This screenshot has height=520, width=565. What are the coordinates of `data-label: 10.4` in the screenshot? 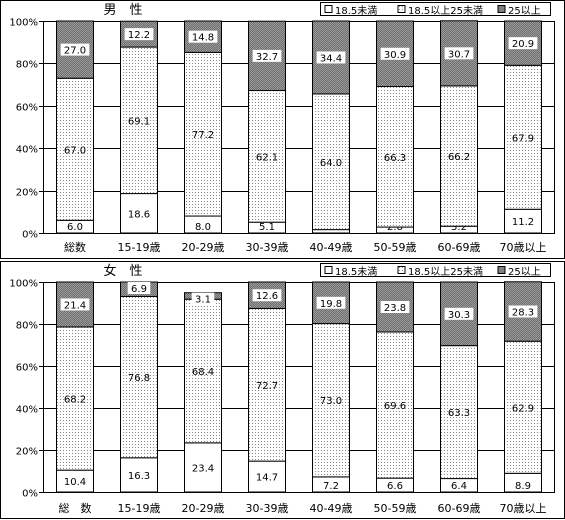 It's located at (75, 482).